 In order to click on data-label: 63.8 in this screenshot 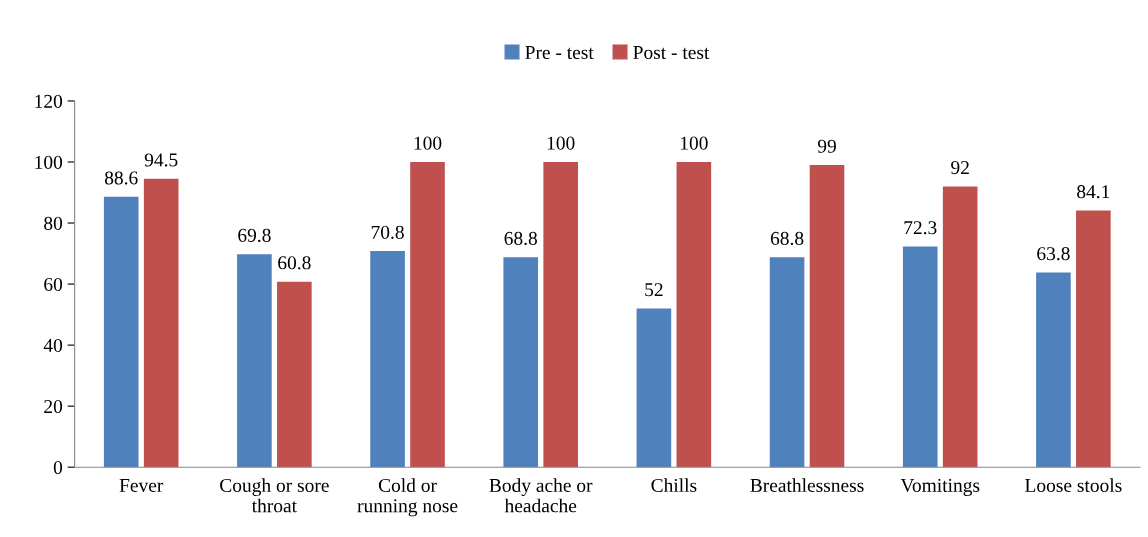, I will do `click(1053, 254)`.